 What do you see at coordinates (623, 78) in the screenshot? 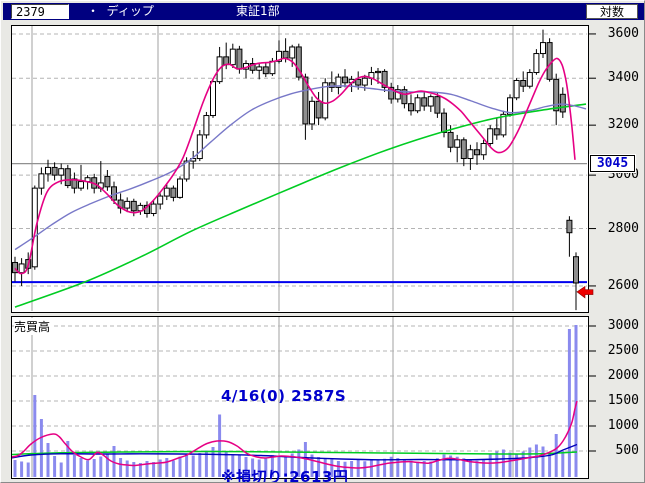
I see `axis-tick-label: 3400` at bounding box center [623, 78].